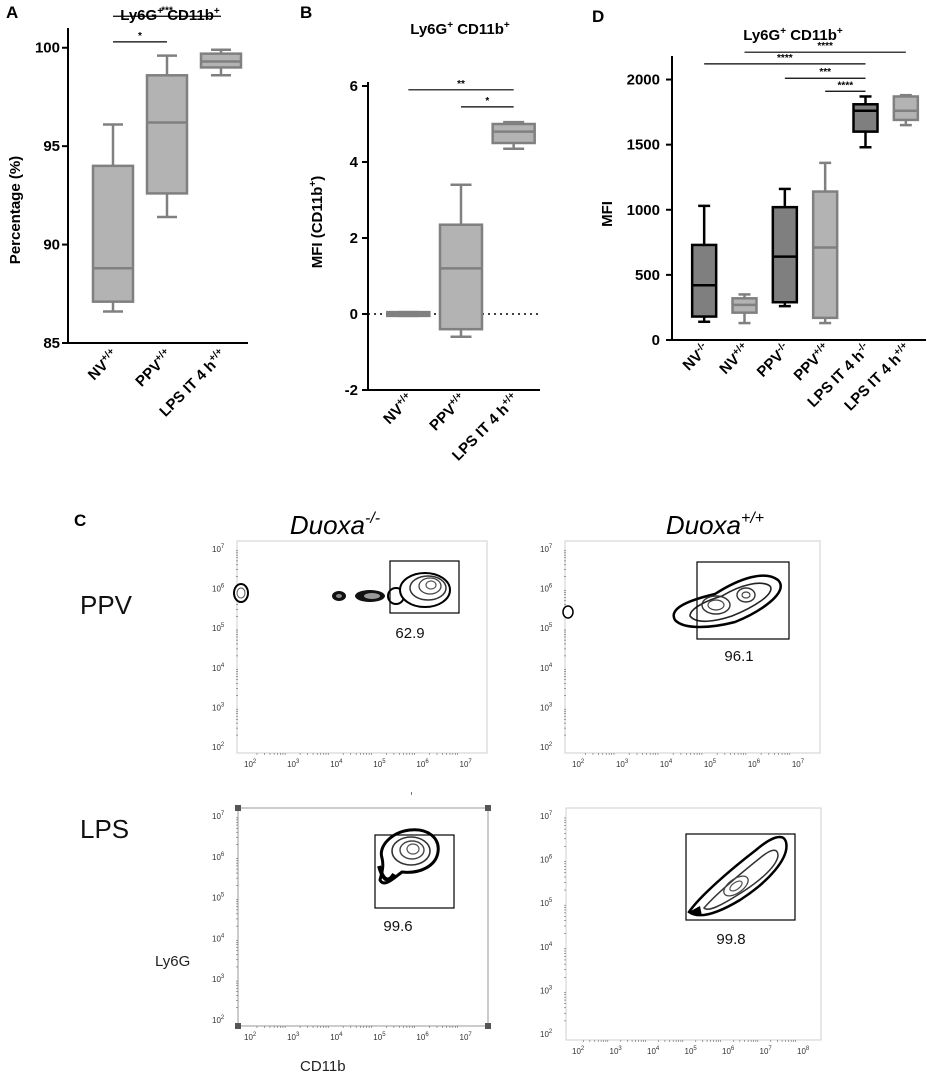 This screenshot has height=1075, width=941. I want to click on row-label-ppv: PPV, so click(106, 605).